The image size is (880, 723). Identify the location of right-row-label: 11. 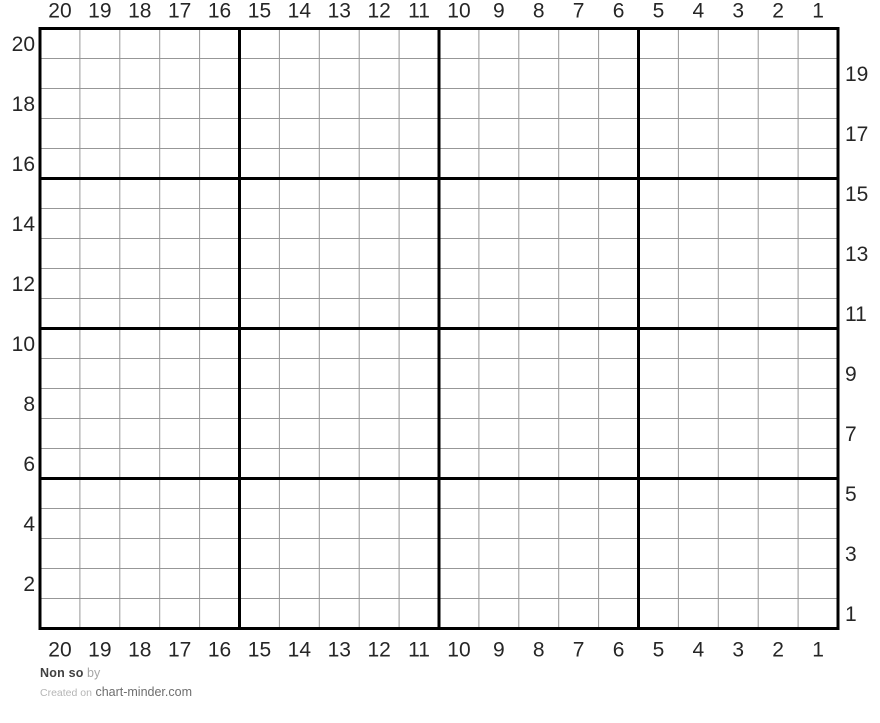
(856, 314).